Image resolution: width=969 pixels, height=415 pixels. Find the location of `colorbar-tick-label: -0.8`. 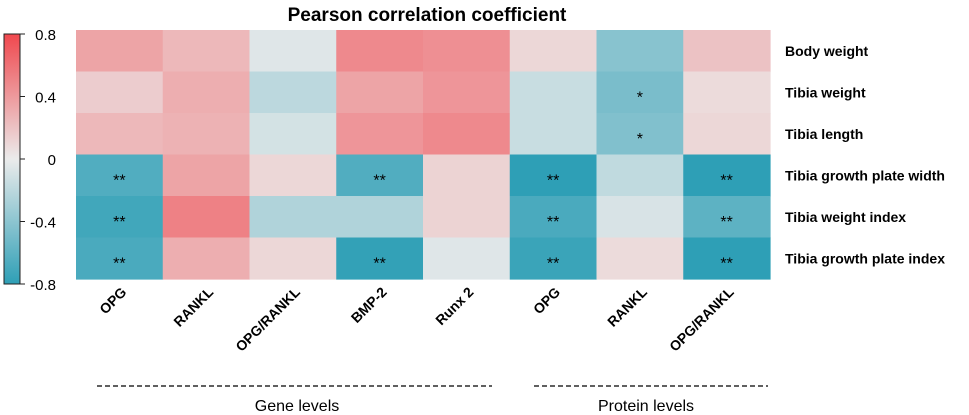

colorbar-tick-label: -0.8 is located at coordinates (43, 285).